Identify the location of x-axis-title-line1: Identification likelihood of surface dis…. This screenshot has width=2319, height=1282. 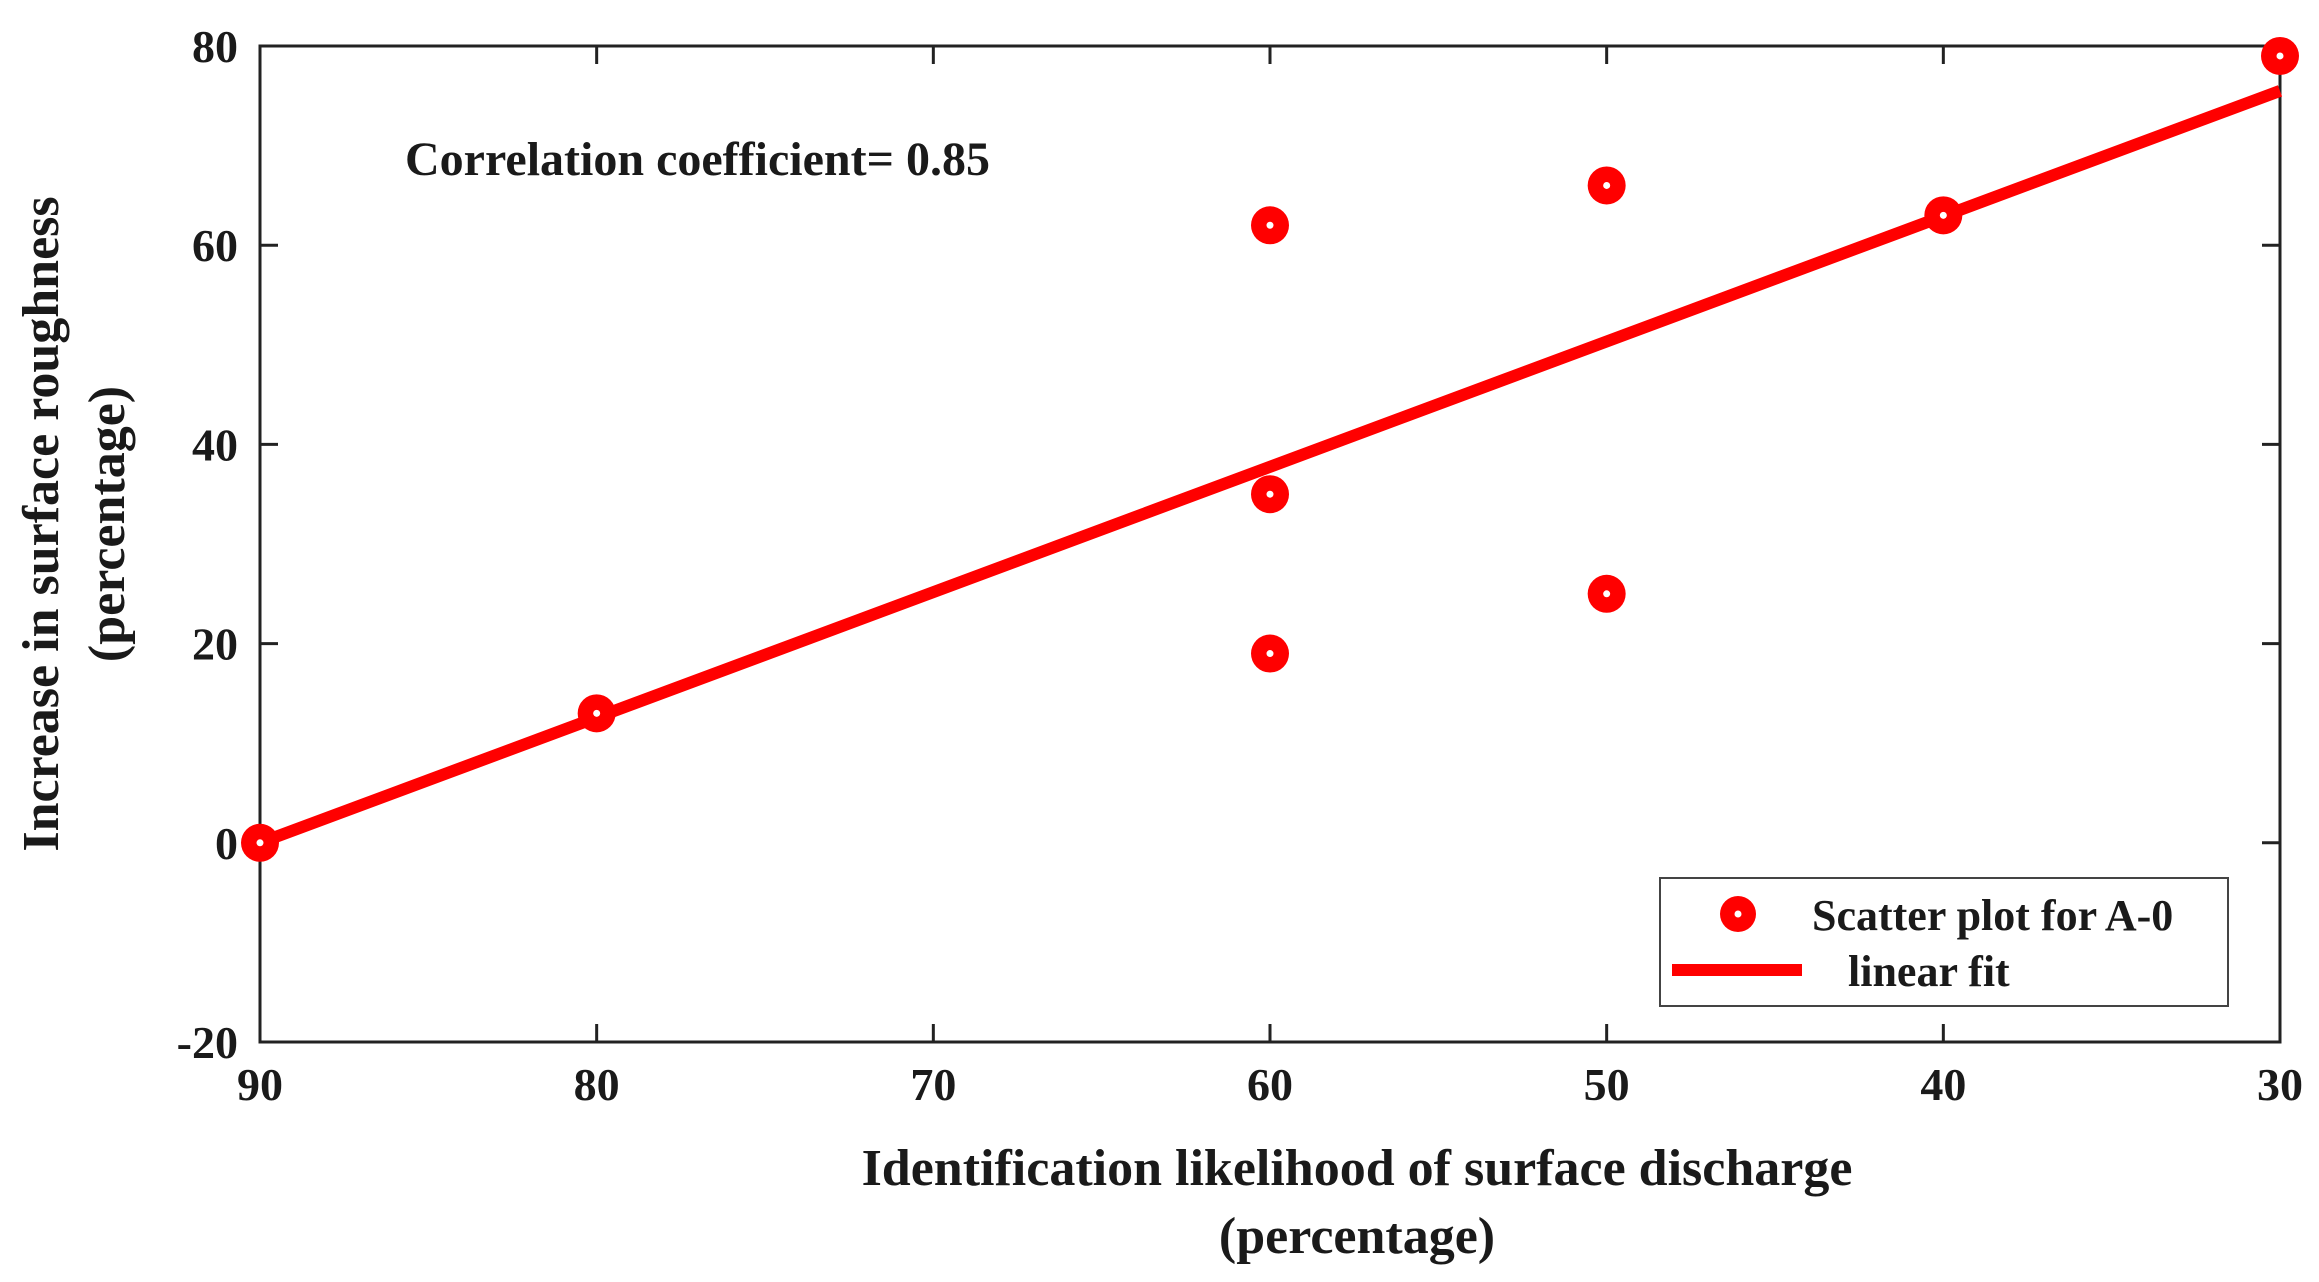
(1357, 1168).